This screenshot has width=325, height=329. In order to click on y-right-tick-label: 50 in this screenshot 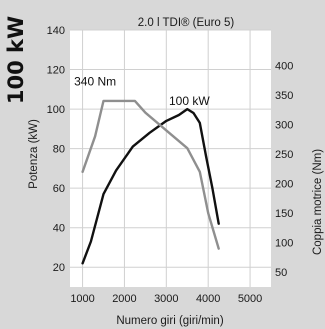, I will do `click(281, 273)`.